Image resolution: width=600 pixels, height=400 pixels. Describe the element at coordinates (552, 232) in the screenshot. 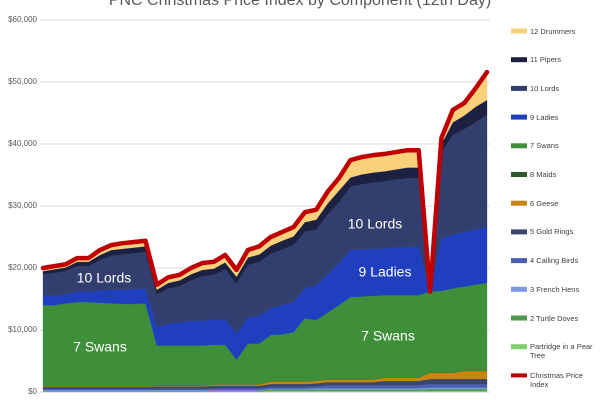

I see `legend-label: 5 Gold Rings` at that location.